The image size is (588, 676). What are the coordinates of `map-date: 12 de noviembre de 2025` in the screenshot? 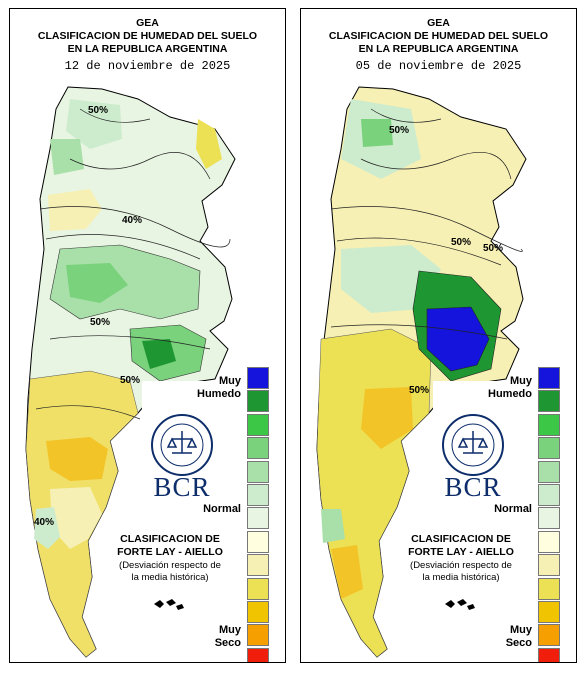 It's located at (147, 66).